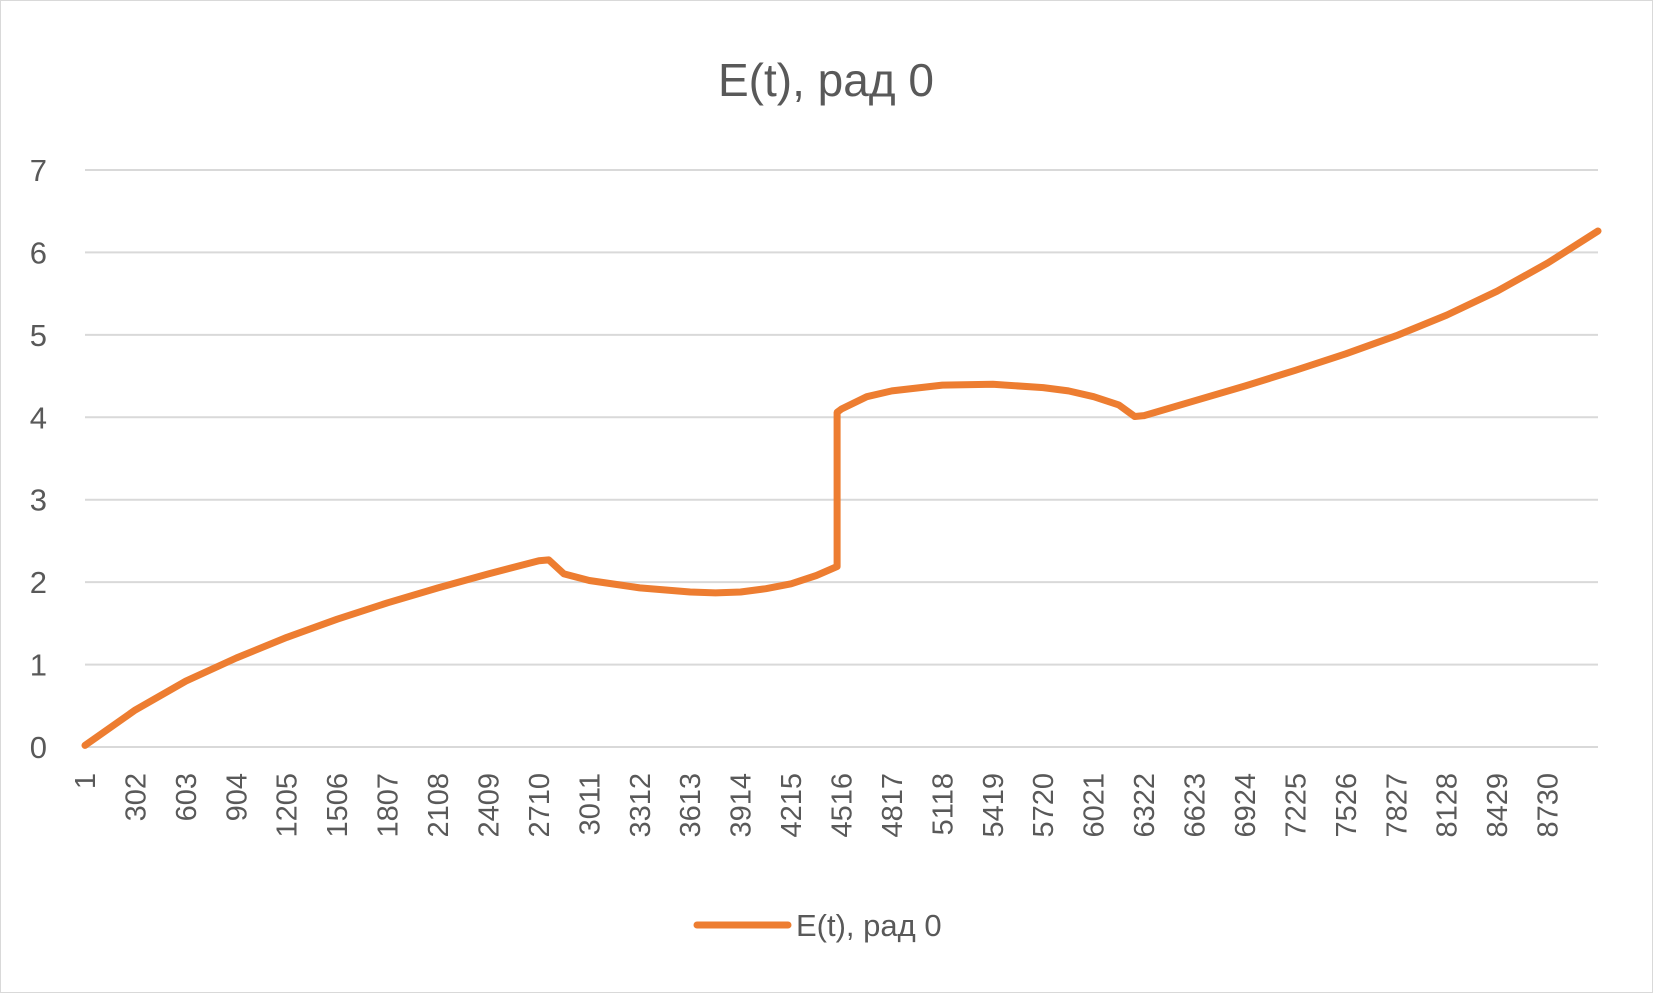 Image resolution: width=1653 pixels, height=993 pixels. I want to click on x-tick-label: 7526, so click(1347, 805).